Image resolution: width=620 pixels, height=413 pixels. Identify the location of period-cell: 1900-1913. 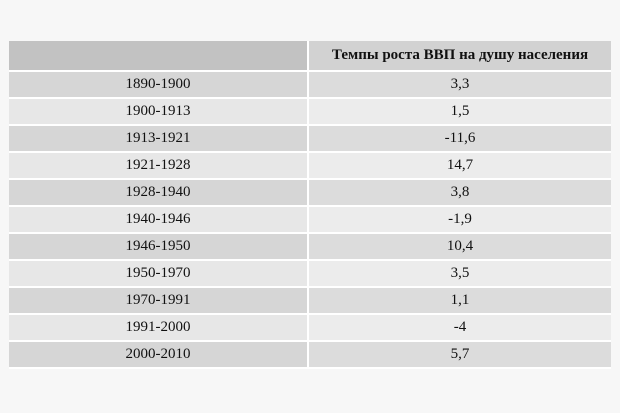
(159, 112).